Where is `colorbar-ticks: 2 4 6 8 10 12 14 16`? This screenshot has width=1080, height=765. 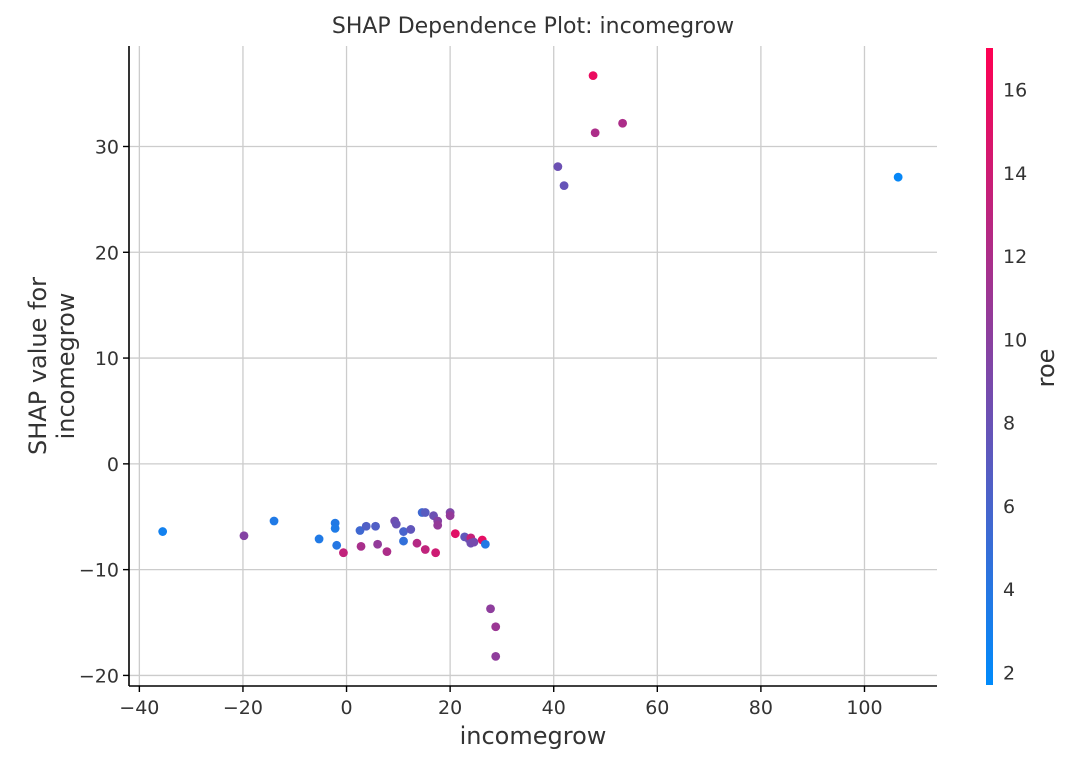
colorbar-ticks: 2 4 6 8 10 12 14 16 is located at coordinates (1015, 382).